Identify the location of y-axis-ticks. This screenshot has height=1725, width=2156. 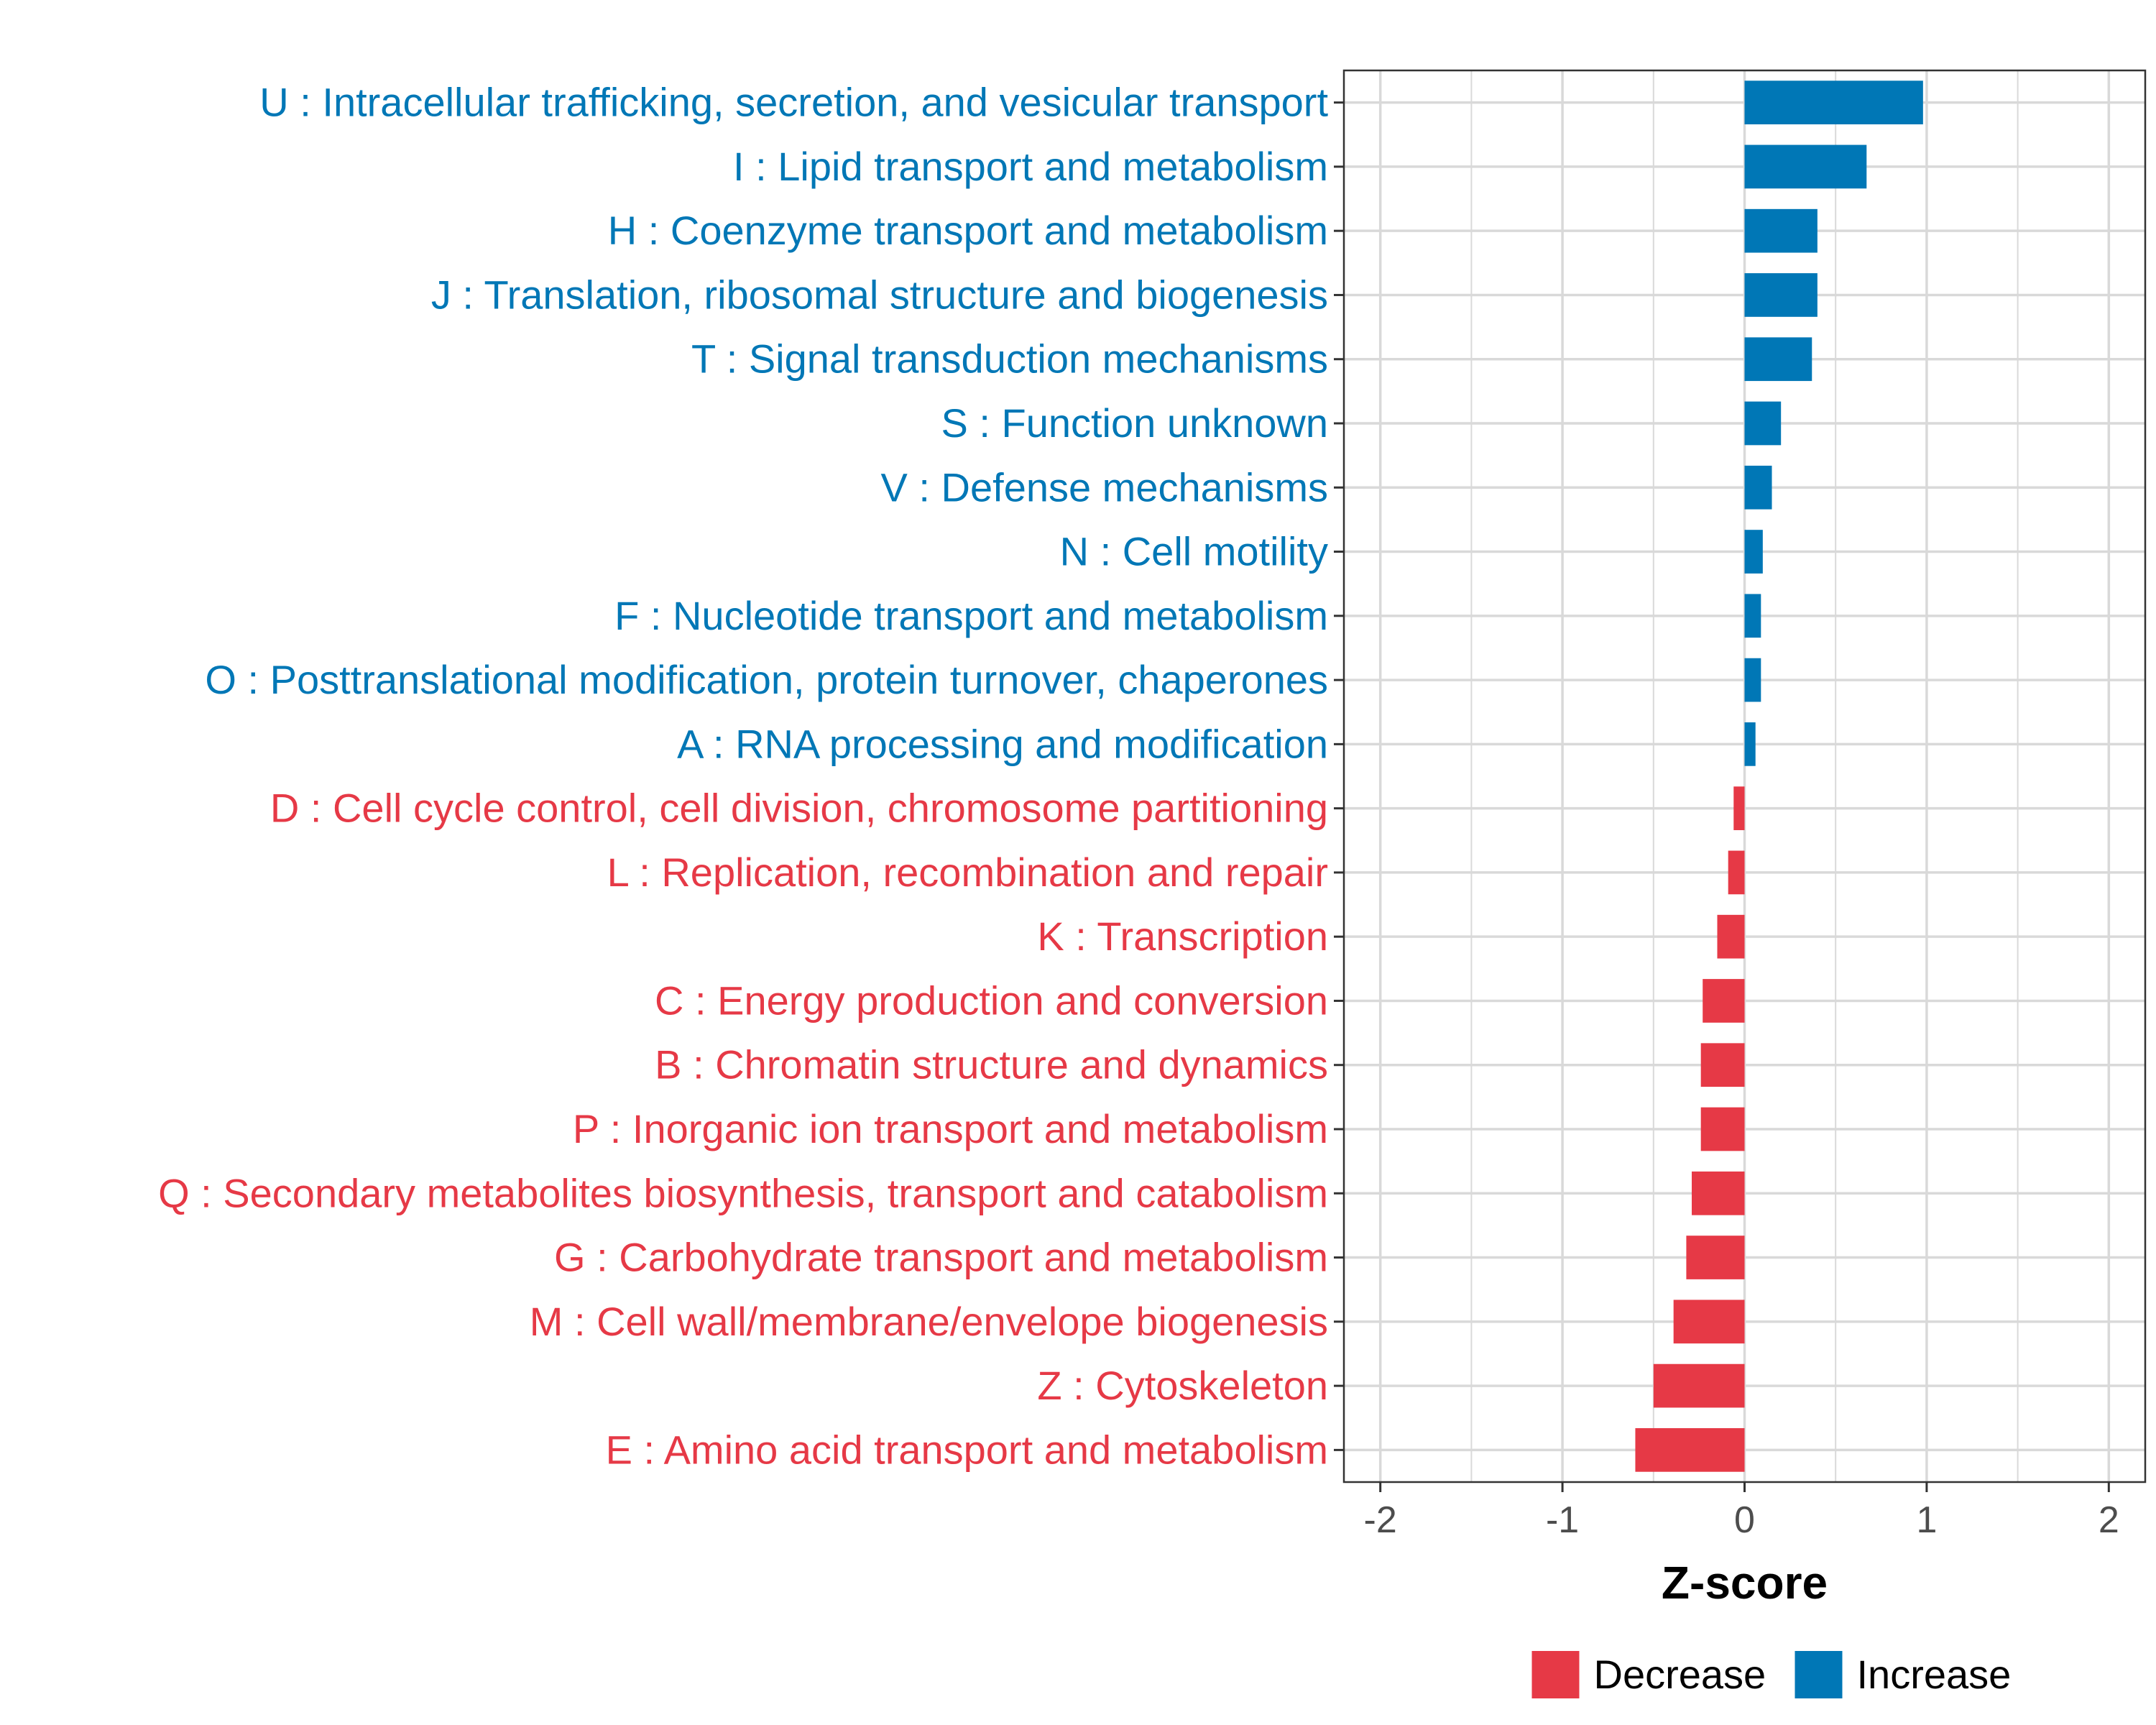
(1339, 776).